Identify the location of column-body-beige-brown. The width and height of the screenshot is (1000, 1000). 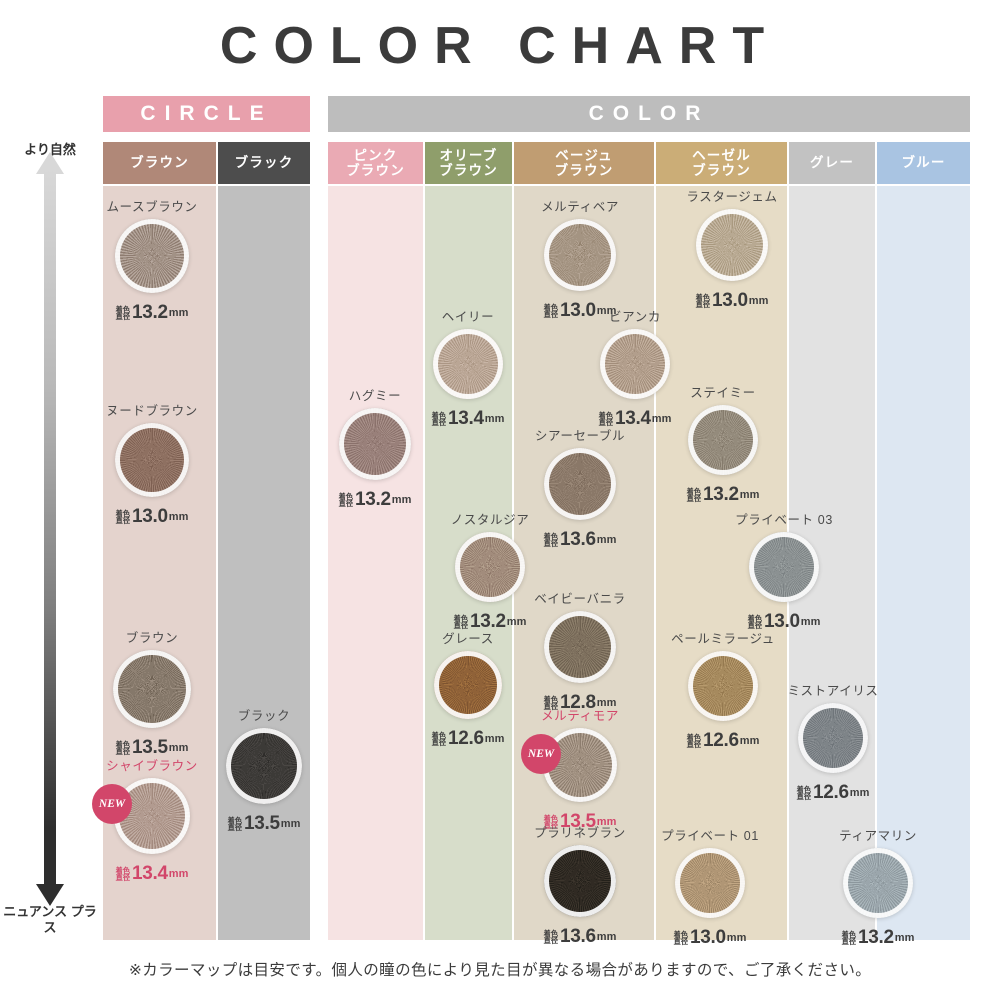
(584, 563).